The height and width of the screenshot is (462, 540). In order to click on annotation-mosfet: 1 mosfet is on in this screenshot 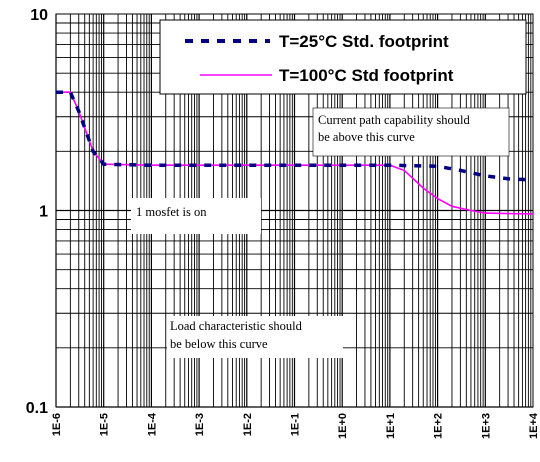, I will do `click(196, 216)`.